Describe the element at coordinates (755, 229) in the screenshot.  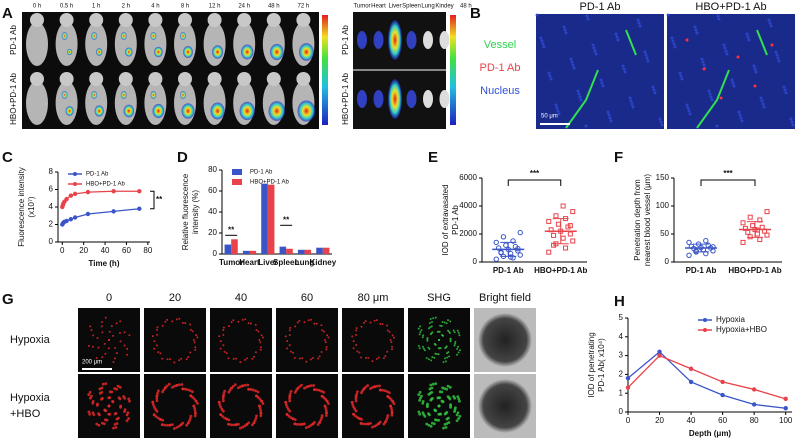
I see `sd-bar` at that location.